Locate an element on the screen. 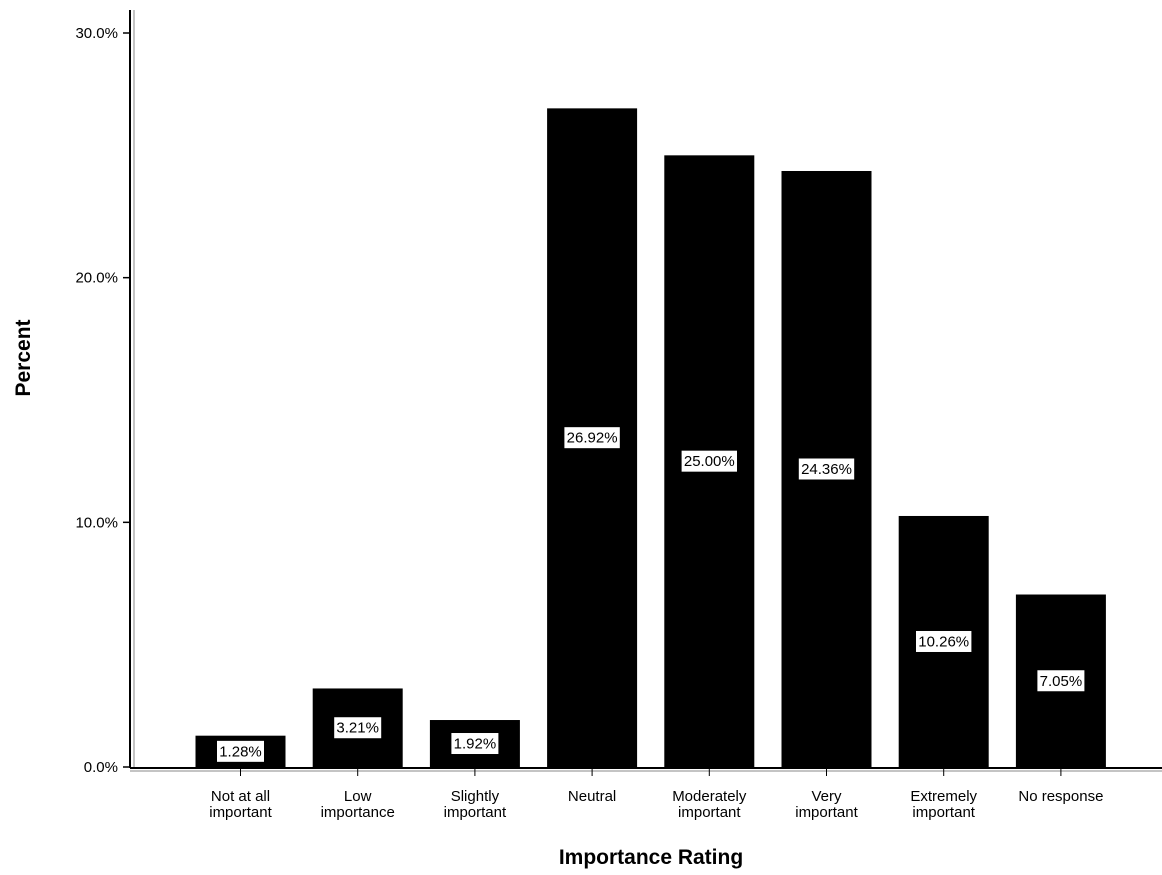  x-category-label: Slightly is located at coordinates (475, 796).